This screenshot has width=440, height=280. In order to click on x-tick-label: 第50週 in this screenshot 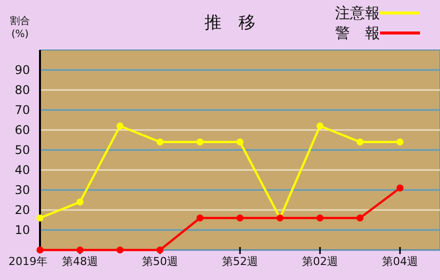, I will do `click(160, 261)`.